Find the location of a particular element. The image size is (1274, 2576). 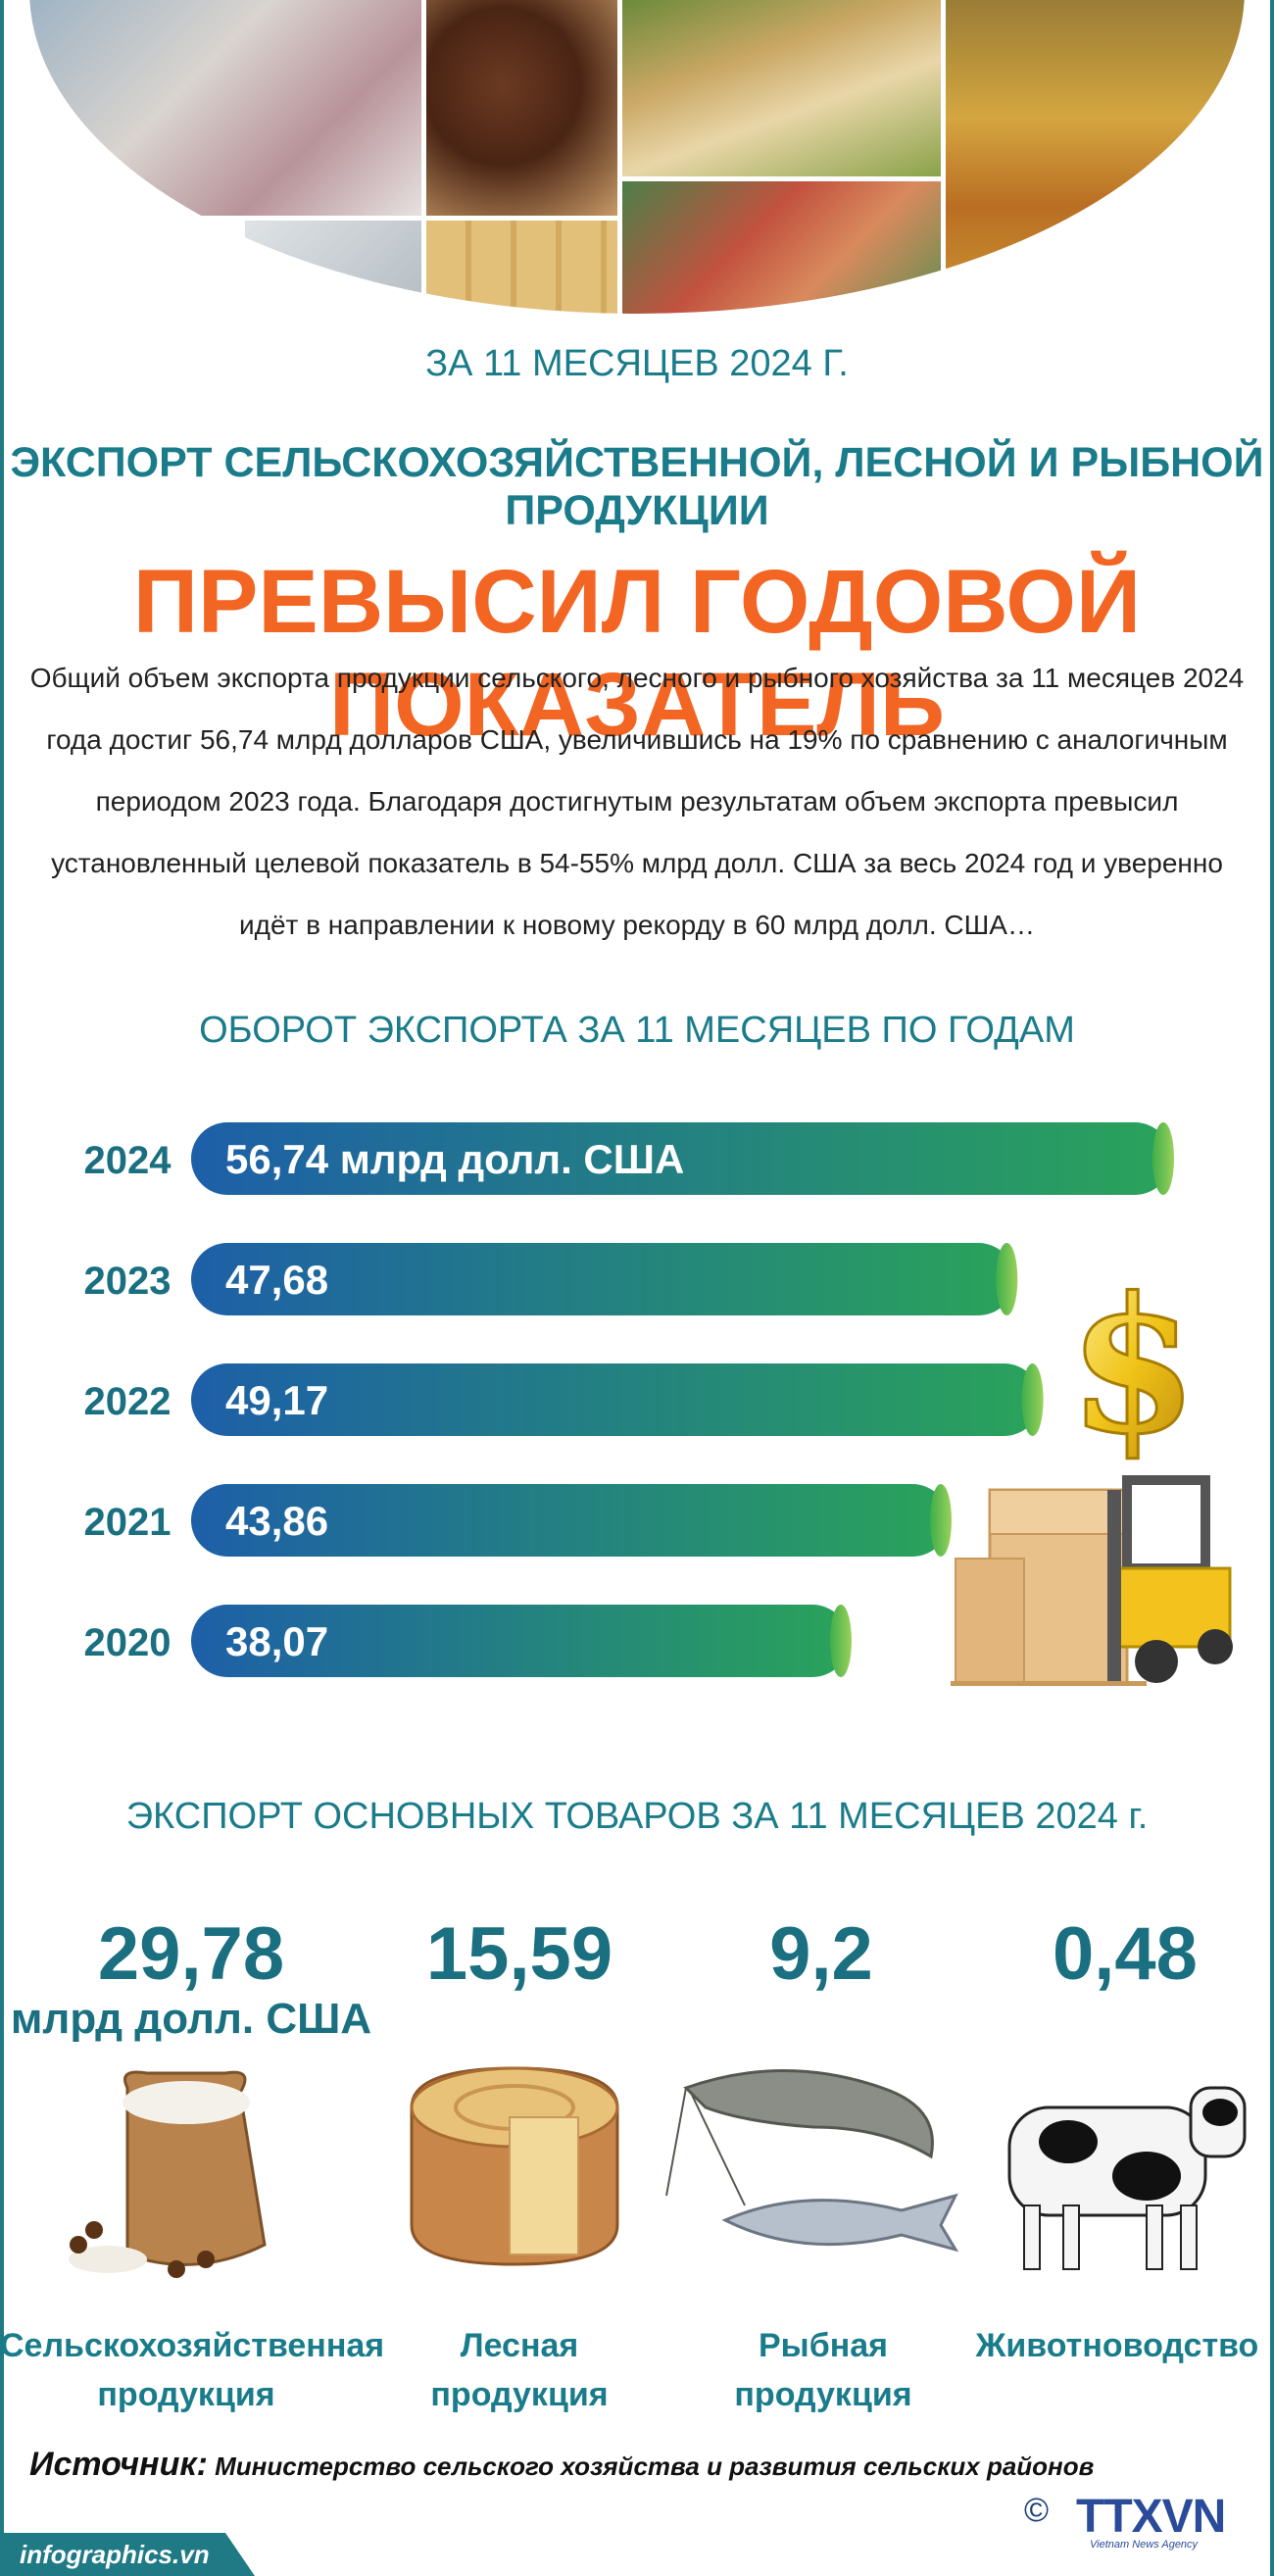

rice-field-photo is located at coordinates (1095, 147).